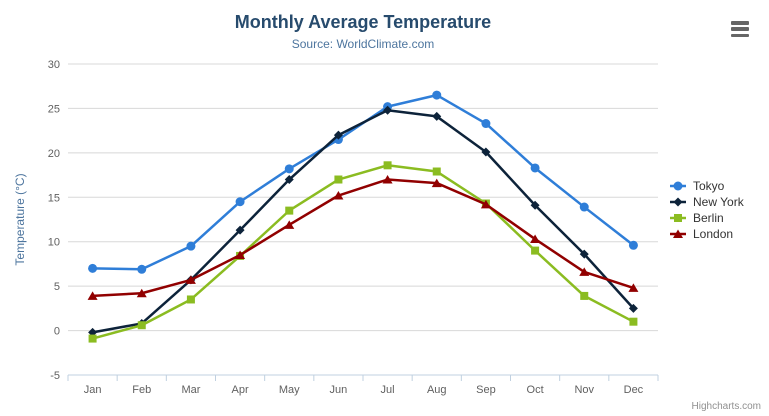 This screenshot has width=769, height=416. I want to click on legend-item-new-york: New York, so click(707, 202).